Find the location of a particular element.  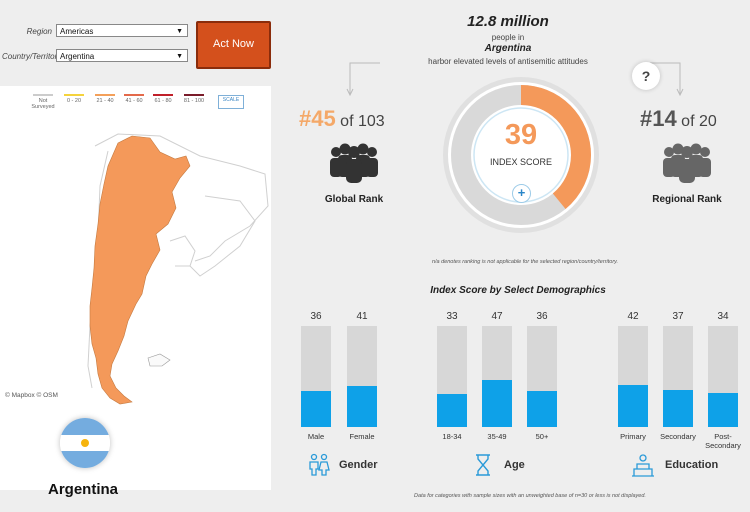

bar-value-label: 42 is located at coordinates (633, 316).